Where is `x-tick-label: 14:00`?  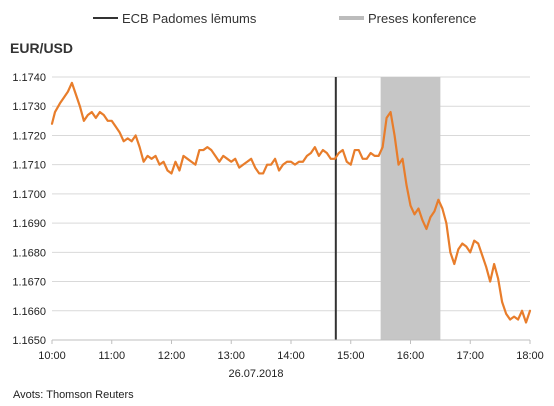
x-tick-label: 14:00 is located at coordinates (291, 356).